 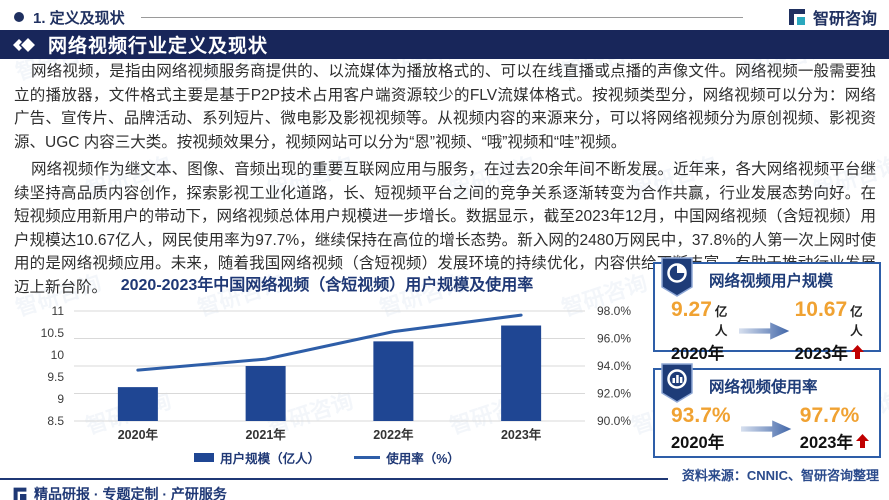 I want to click on svg-text: 8.5, so click(x=55, y=421).